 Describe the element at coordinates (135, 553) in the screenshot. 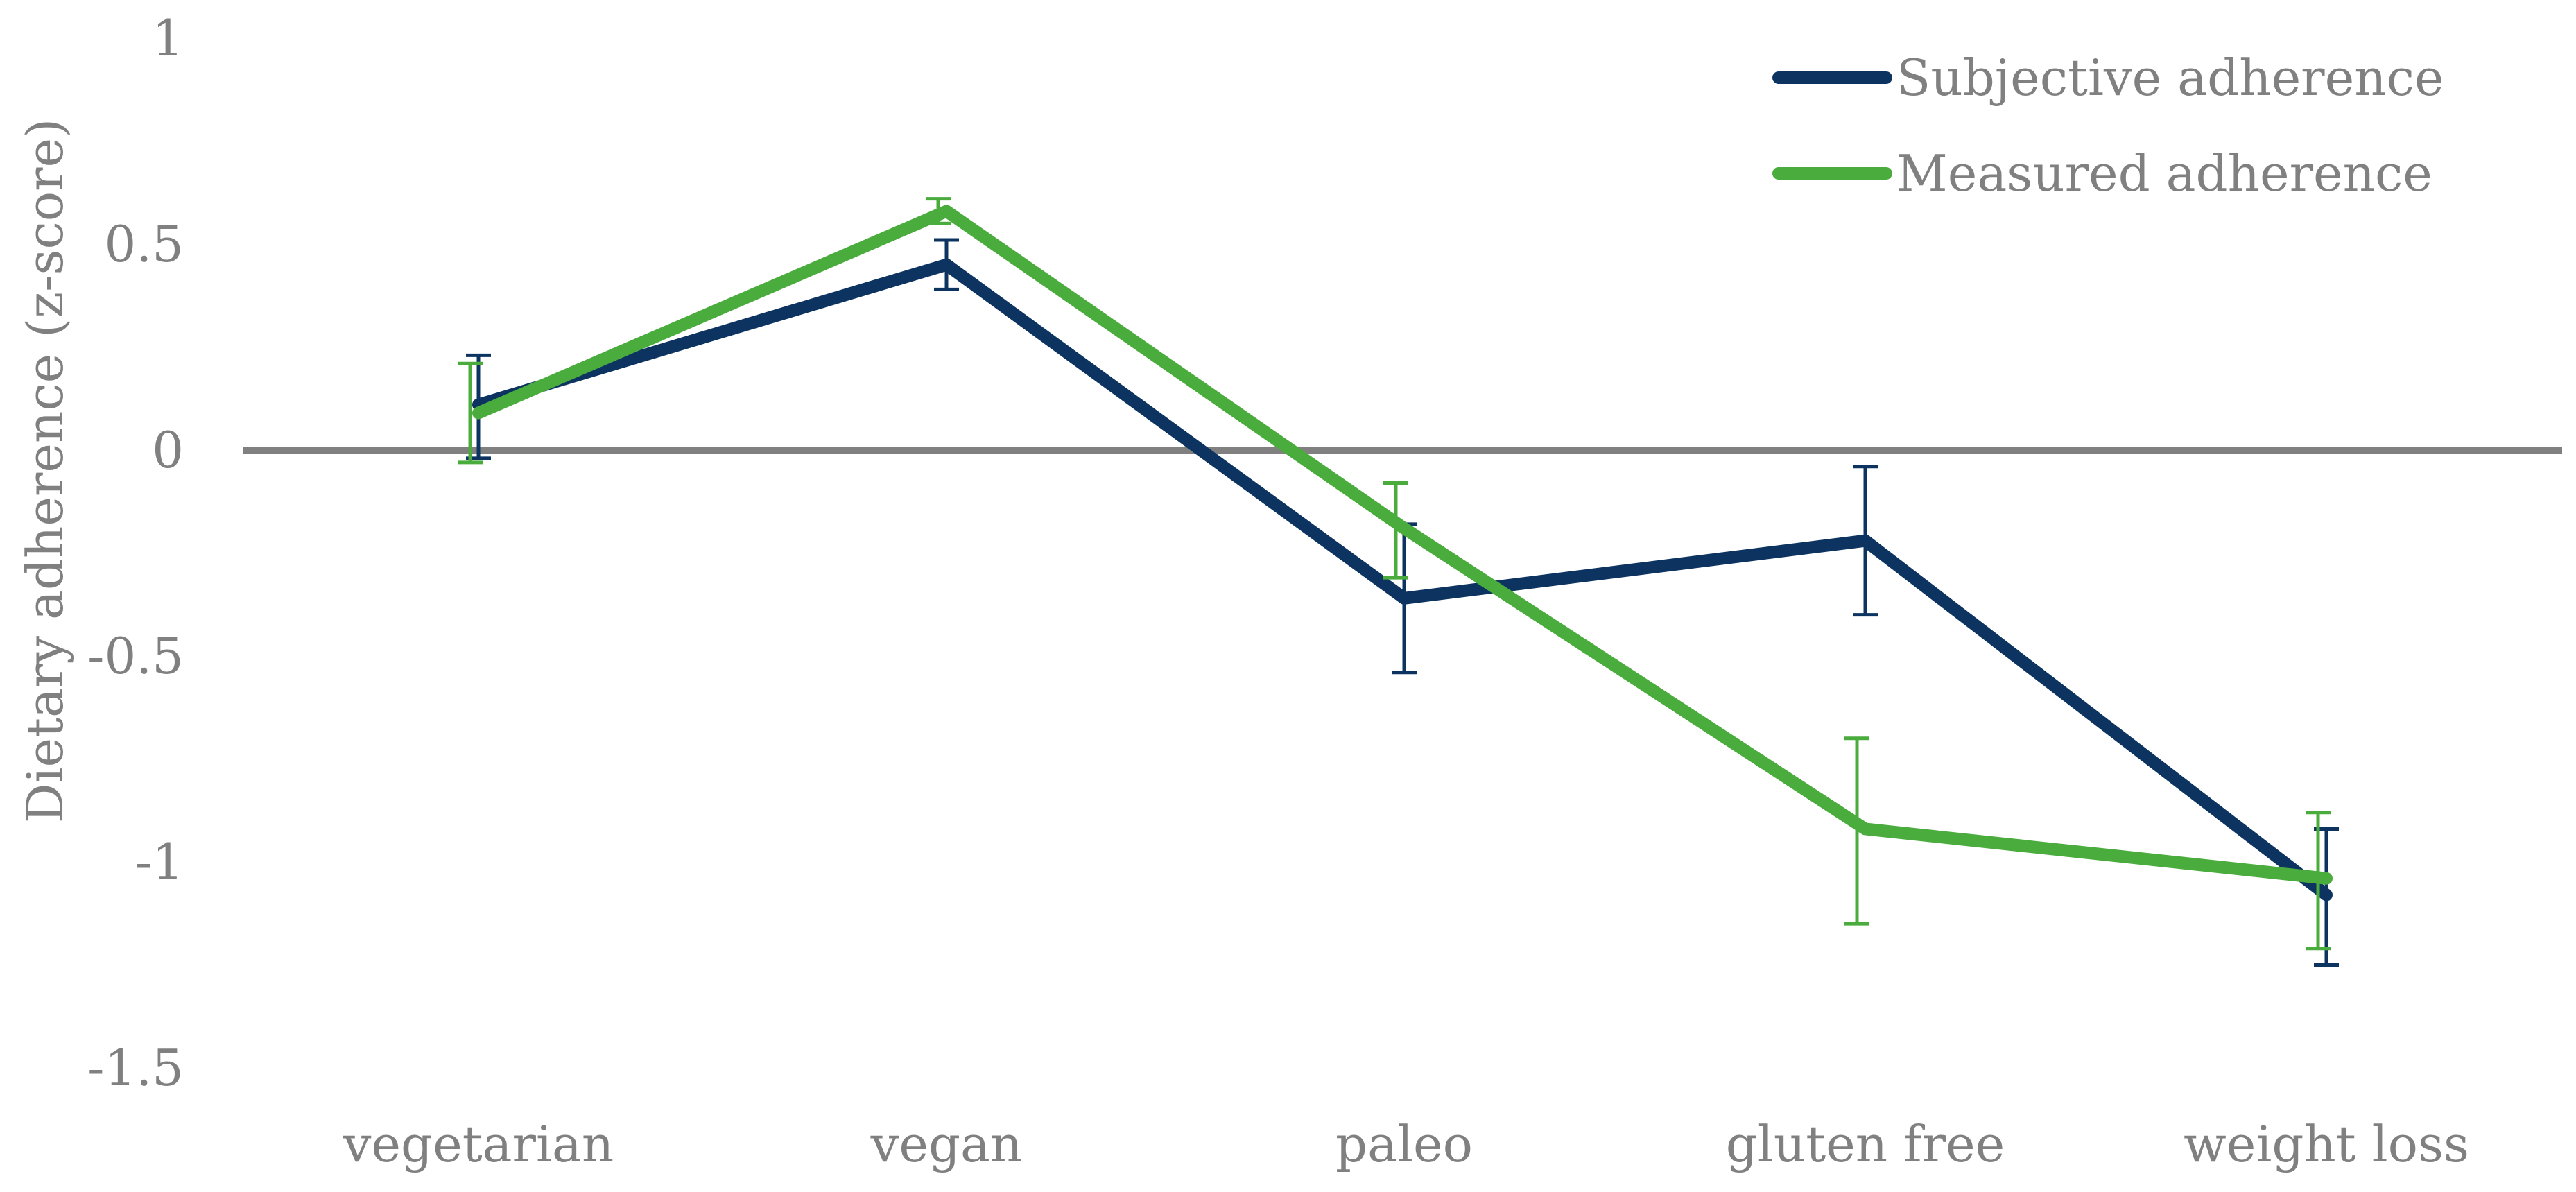

I see `y-axis-ticks: 1 0.5 0 -0.5 -1 -1.5` at that location.